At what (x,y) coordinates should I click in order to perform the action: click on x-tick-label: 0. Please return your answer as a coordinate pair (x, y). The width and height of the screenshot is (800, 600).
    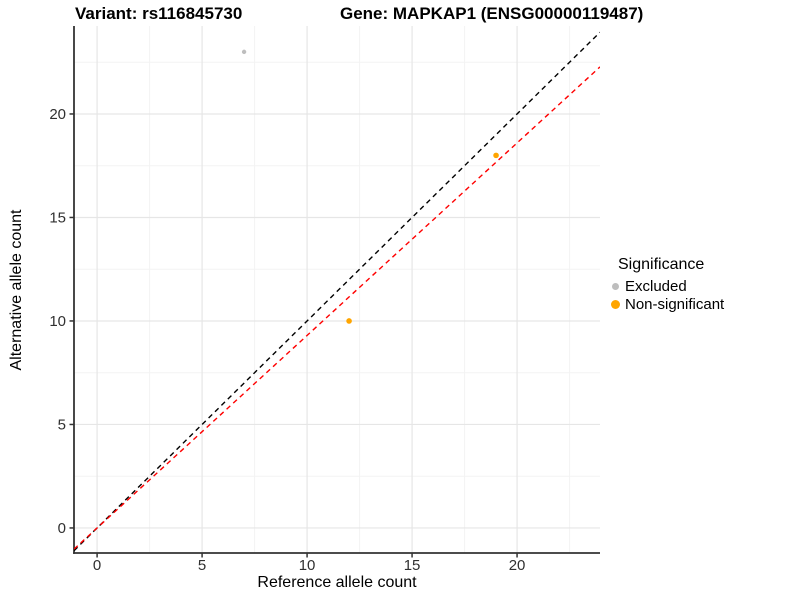
    Looking at the image, I should click on (97, 565).